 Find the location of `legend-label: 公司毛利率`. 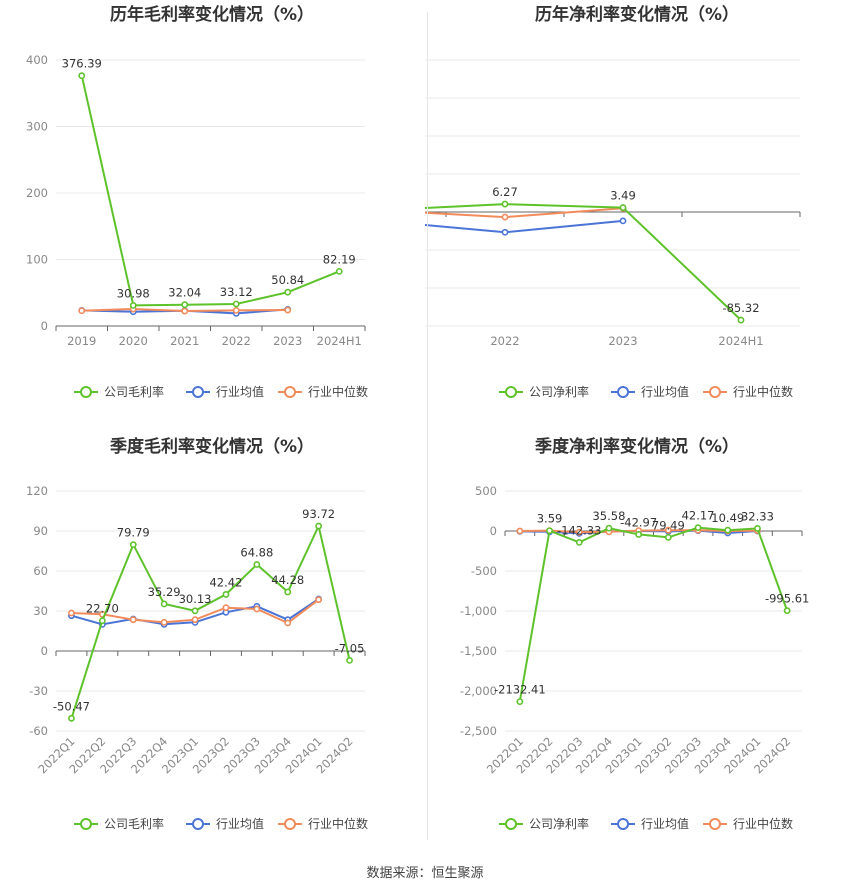

legend-label: 公司毛利率 is located at coordinates (134, 391).